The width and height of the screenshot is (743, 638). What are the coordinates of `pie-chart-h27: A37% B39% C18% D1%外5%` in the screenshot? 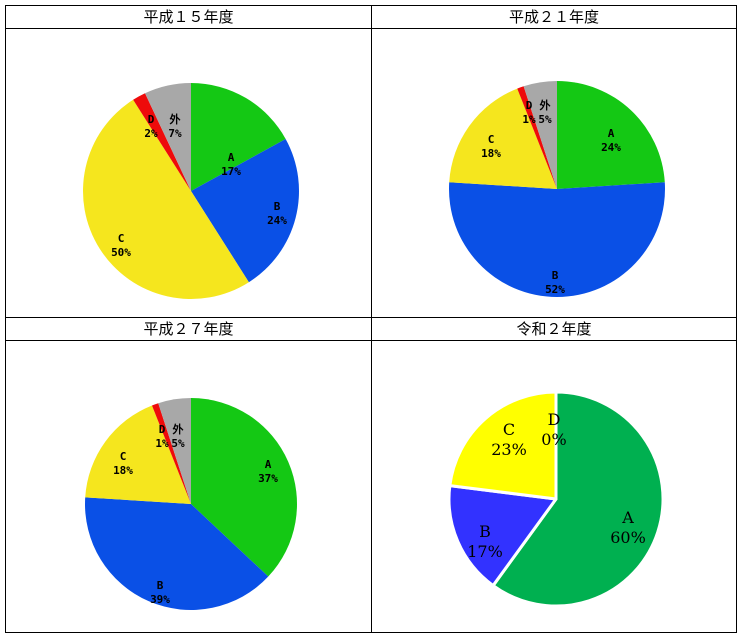 It's located at (191, 504).